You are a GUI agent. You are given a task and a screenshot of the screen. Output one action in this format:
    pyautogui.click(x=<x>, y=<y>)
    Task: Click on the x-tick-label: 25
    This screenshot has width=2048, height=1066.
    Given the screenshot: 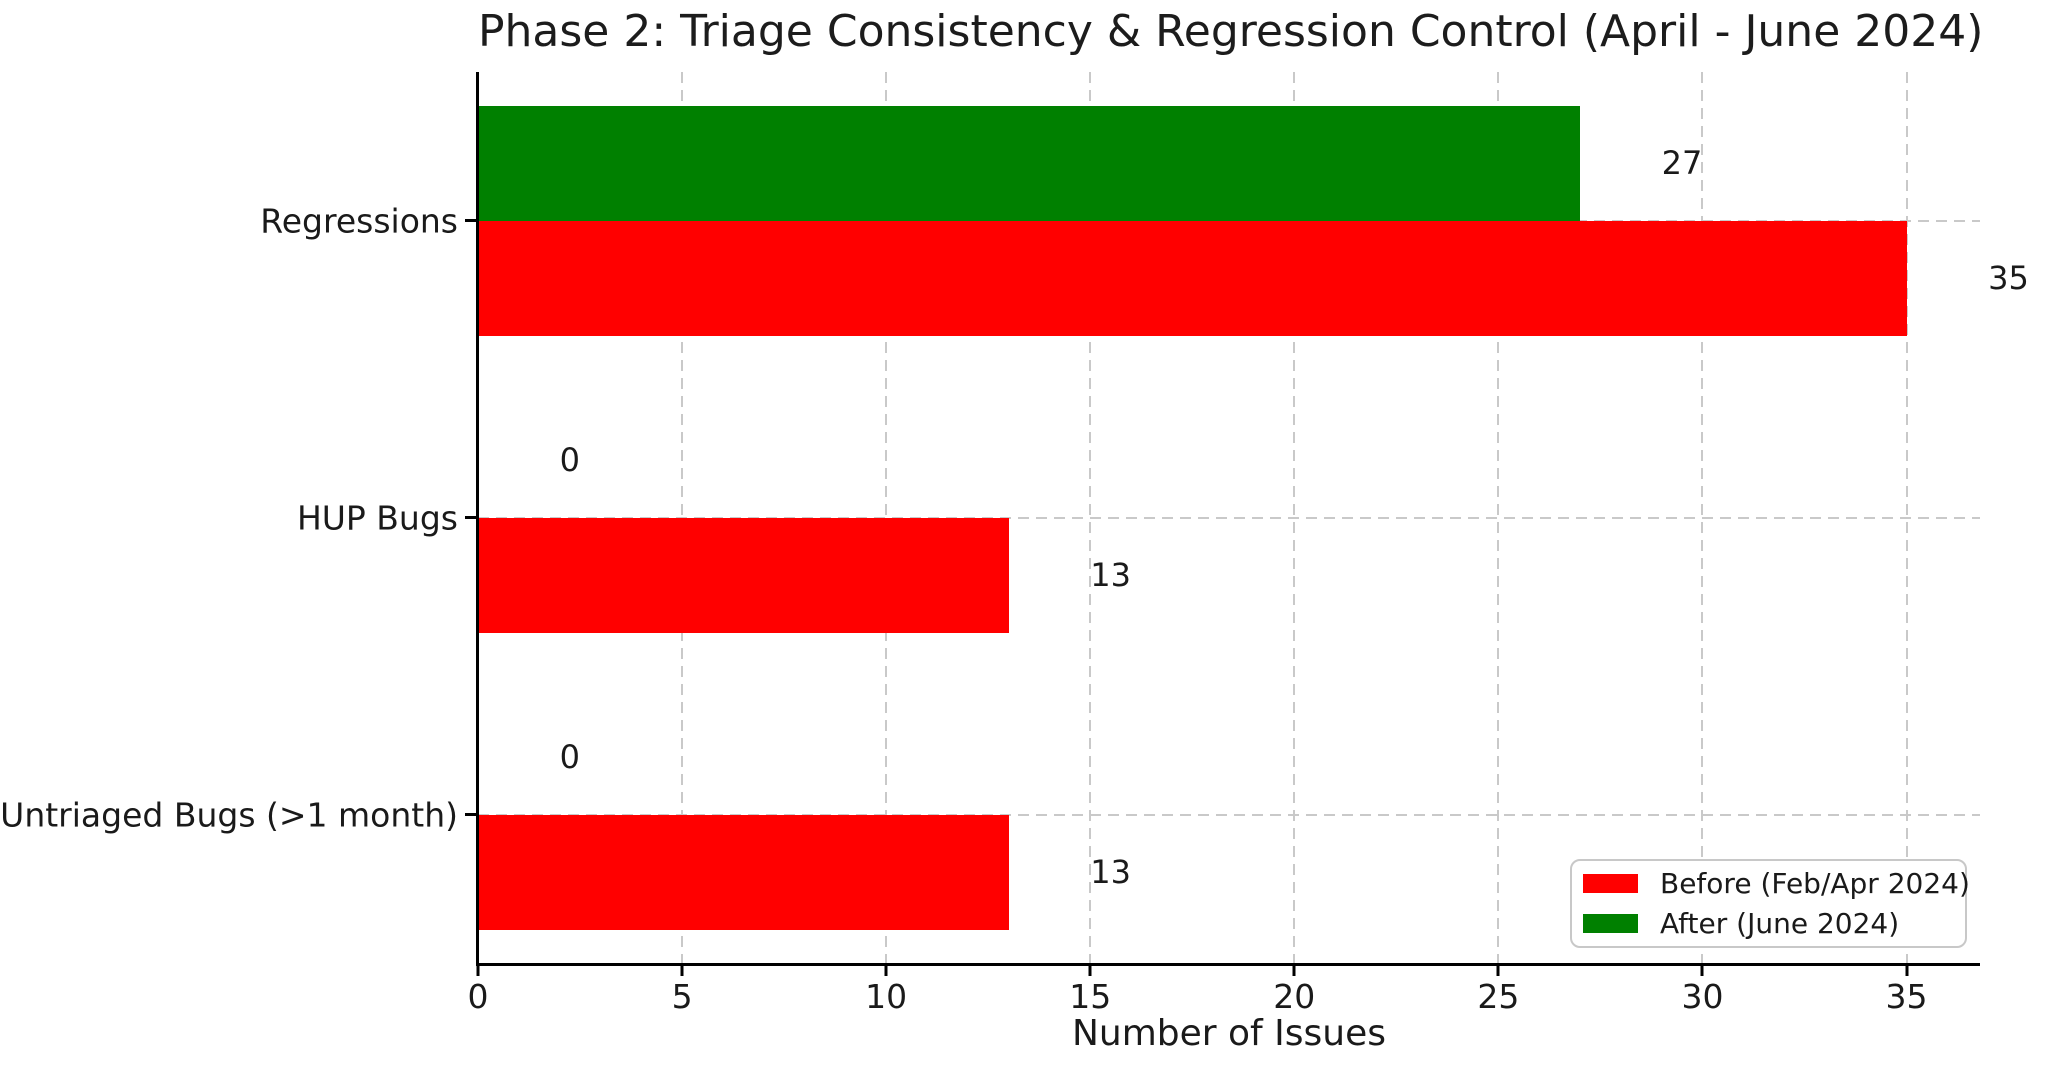 What is the action you would take?
    pyautogui.click(x=1498, y=996)
    